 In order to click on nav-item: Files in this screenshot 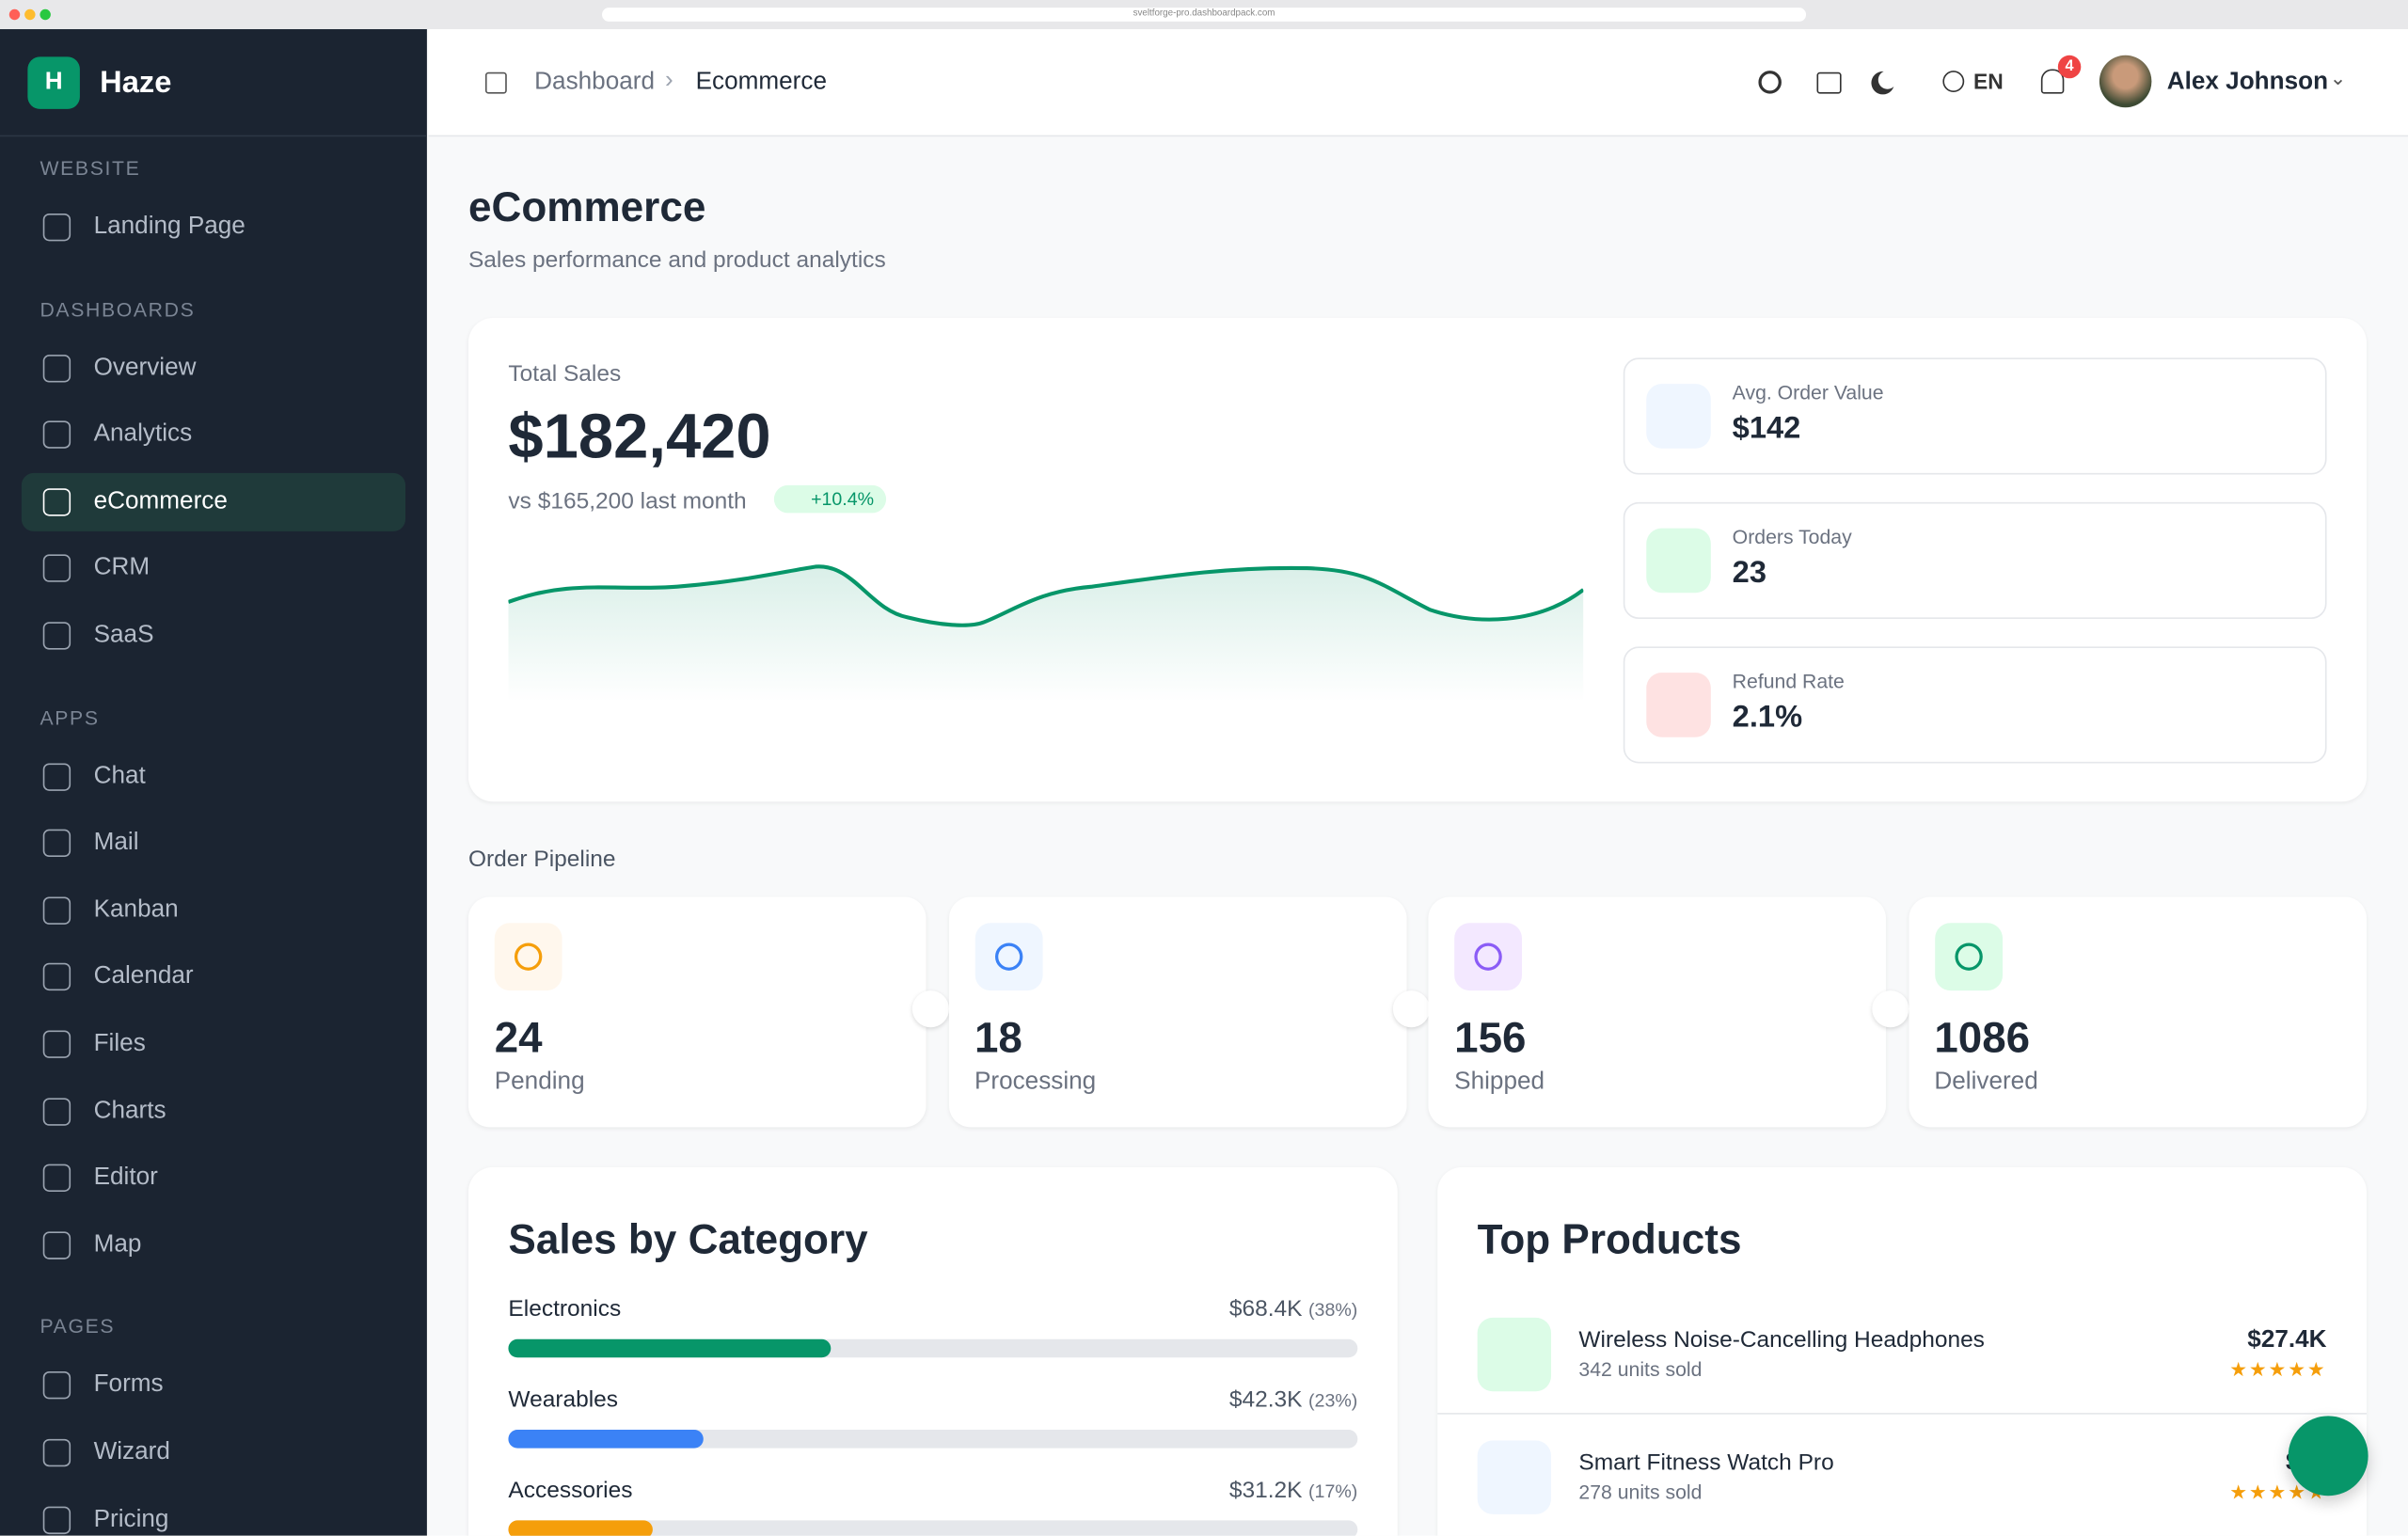, I will do `click(120, 1043)`.